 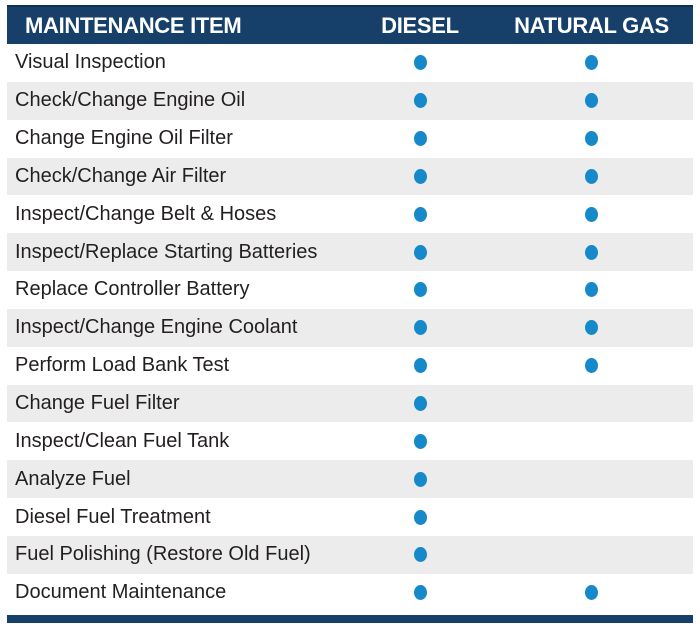 I want to click on maintenance-item-label: Change Fuel Filter, so click(x=97, y=403).